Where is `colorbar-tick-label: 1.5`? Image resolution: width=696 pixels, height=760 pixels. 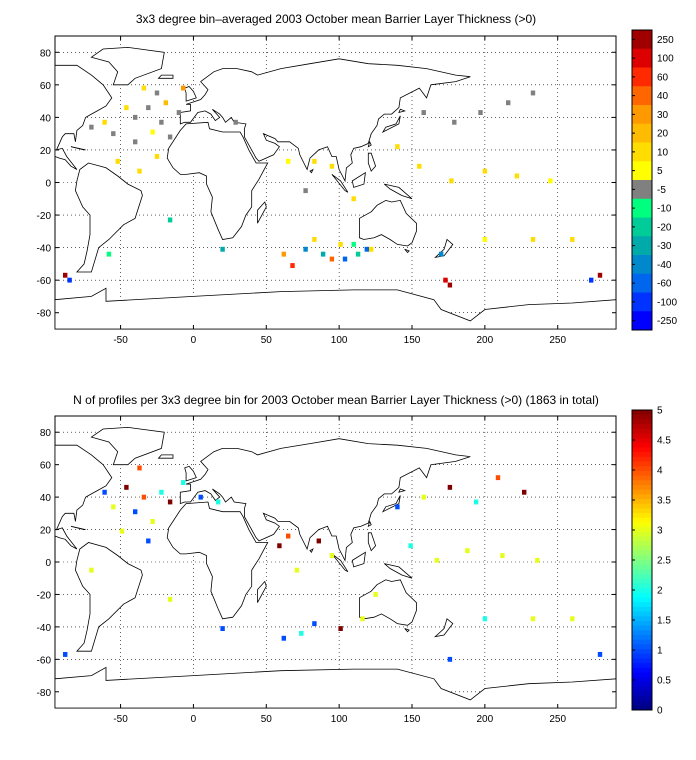 colorbar-tick-label: 1.5 is located at coordinates (664, 621).